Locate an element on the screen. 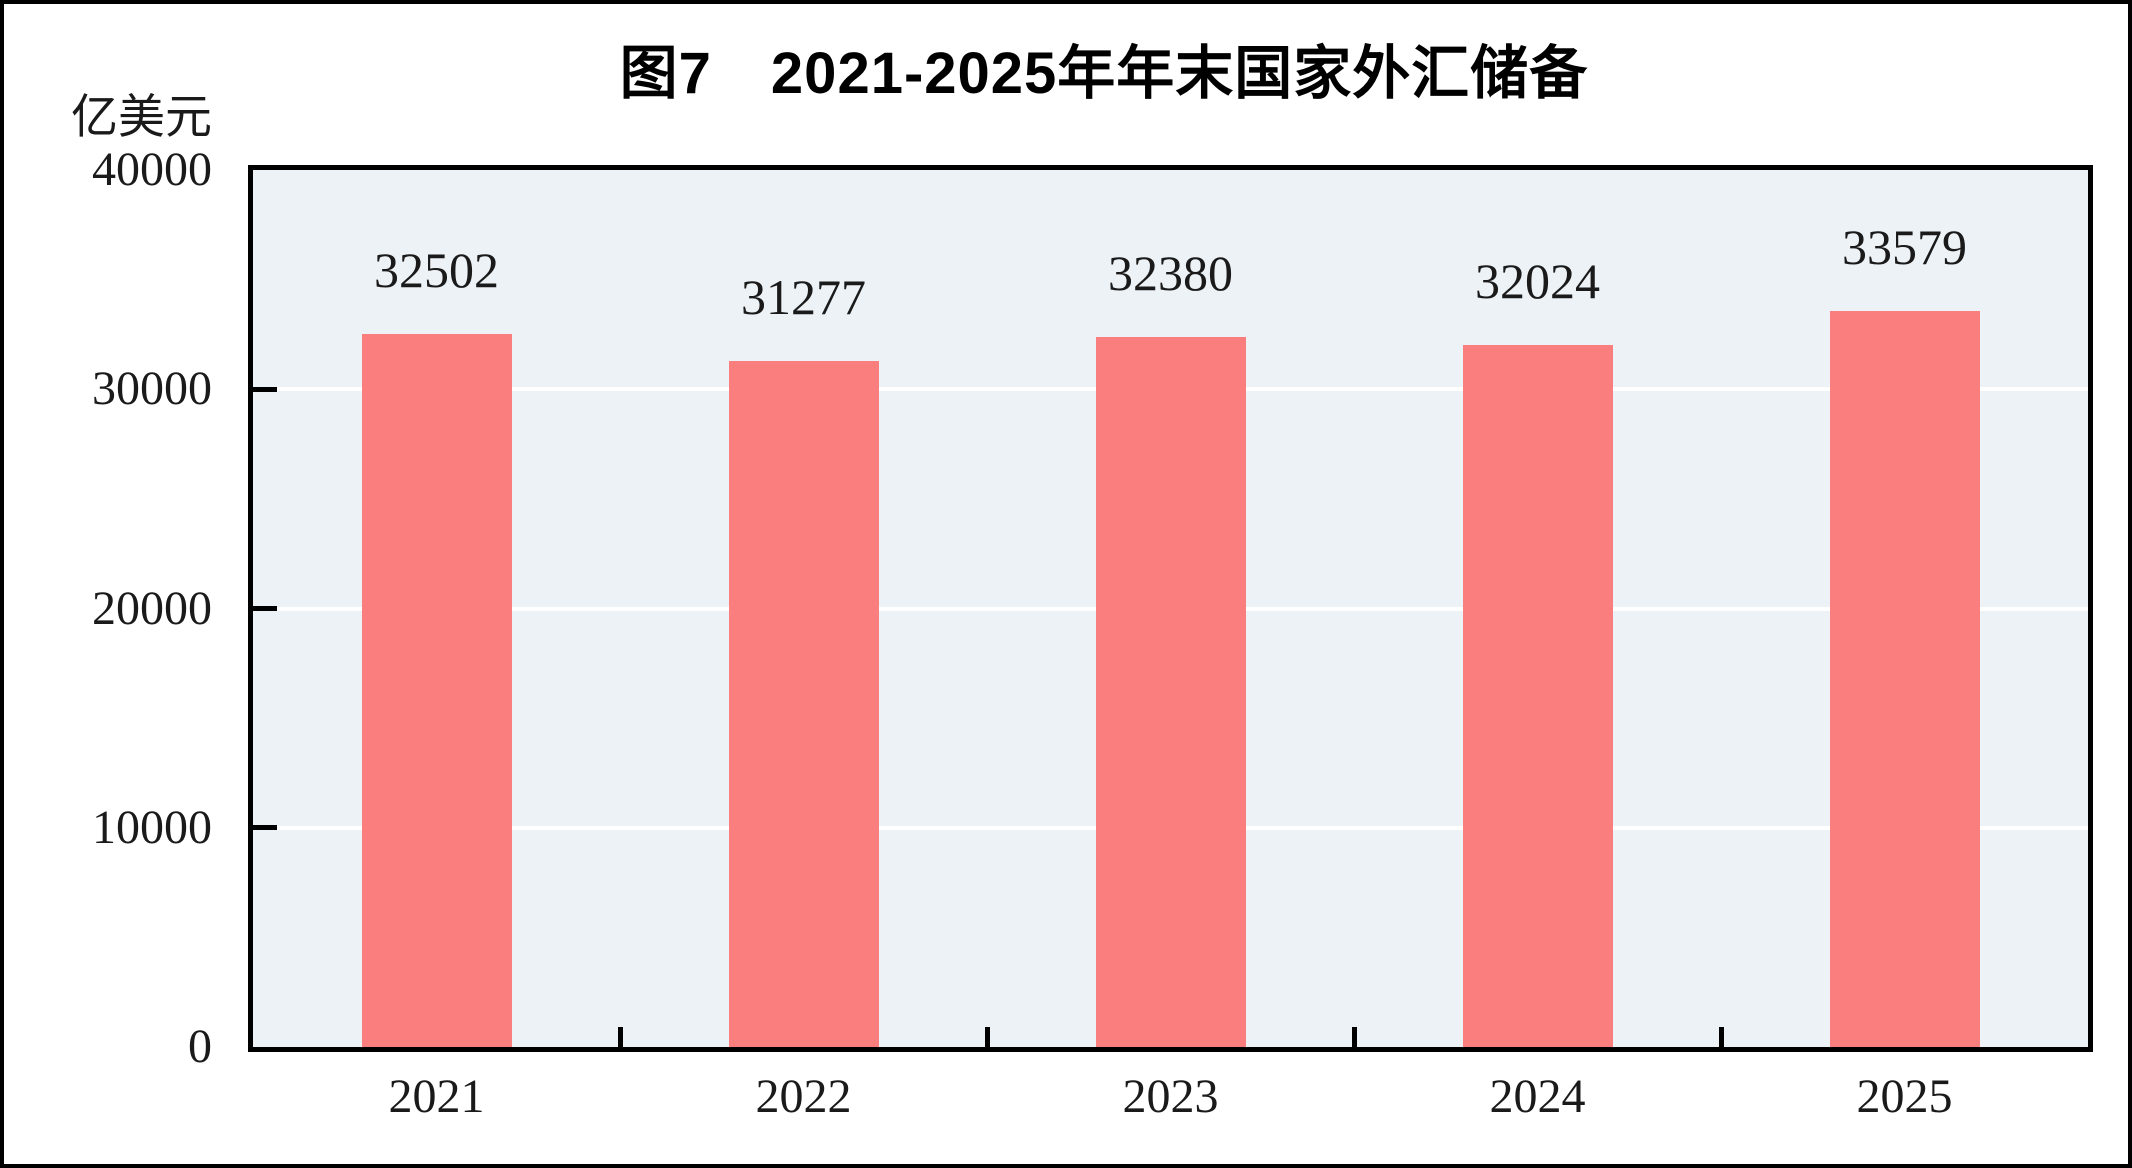  x-axis-category-label: 2024 is located at coordinates (1537, 1096).